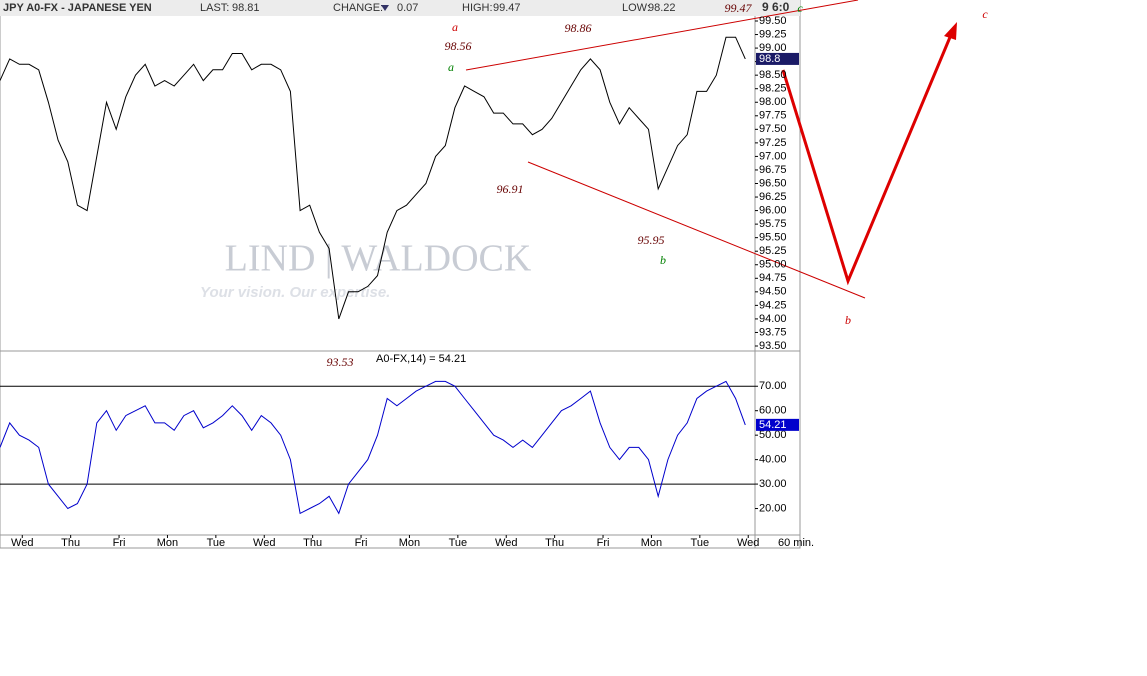  I want to click on price-line, so click(373, 447).